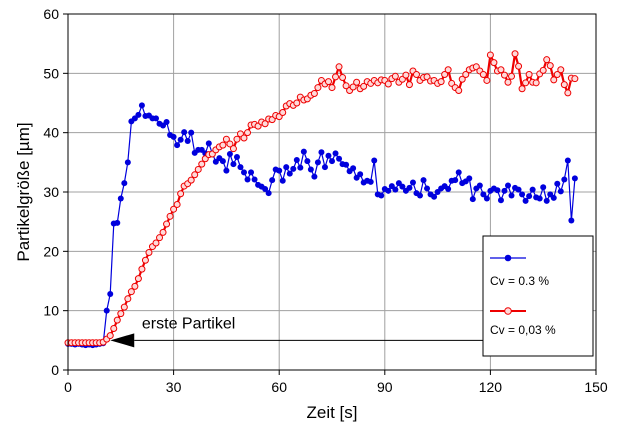  Describe the element at coordinates (331, 412) in the screenshot. I see `x-axis-label: Zeit [s]` at that location.